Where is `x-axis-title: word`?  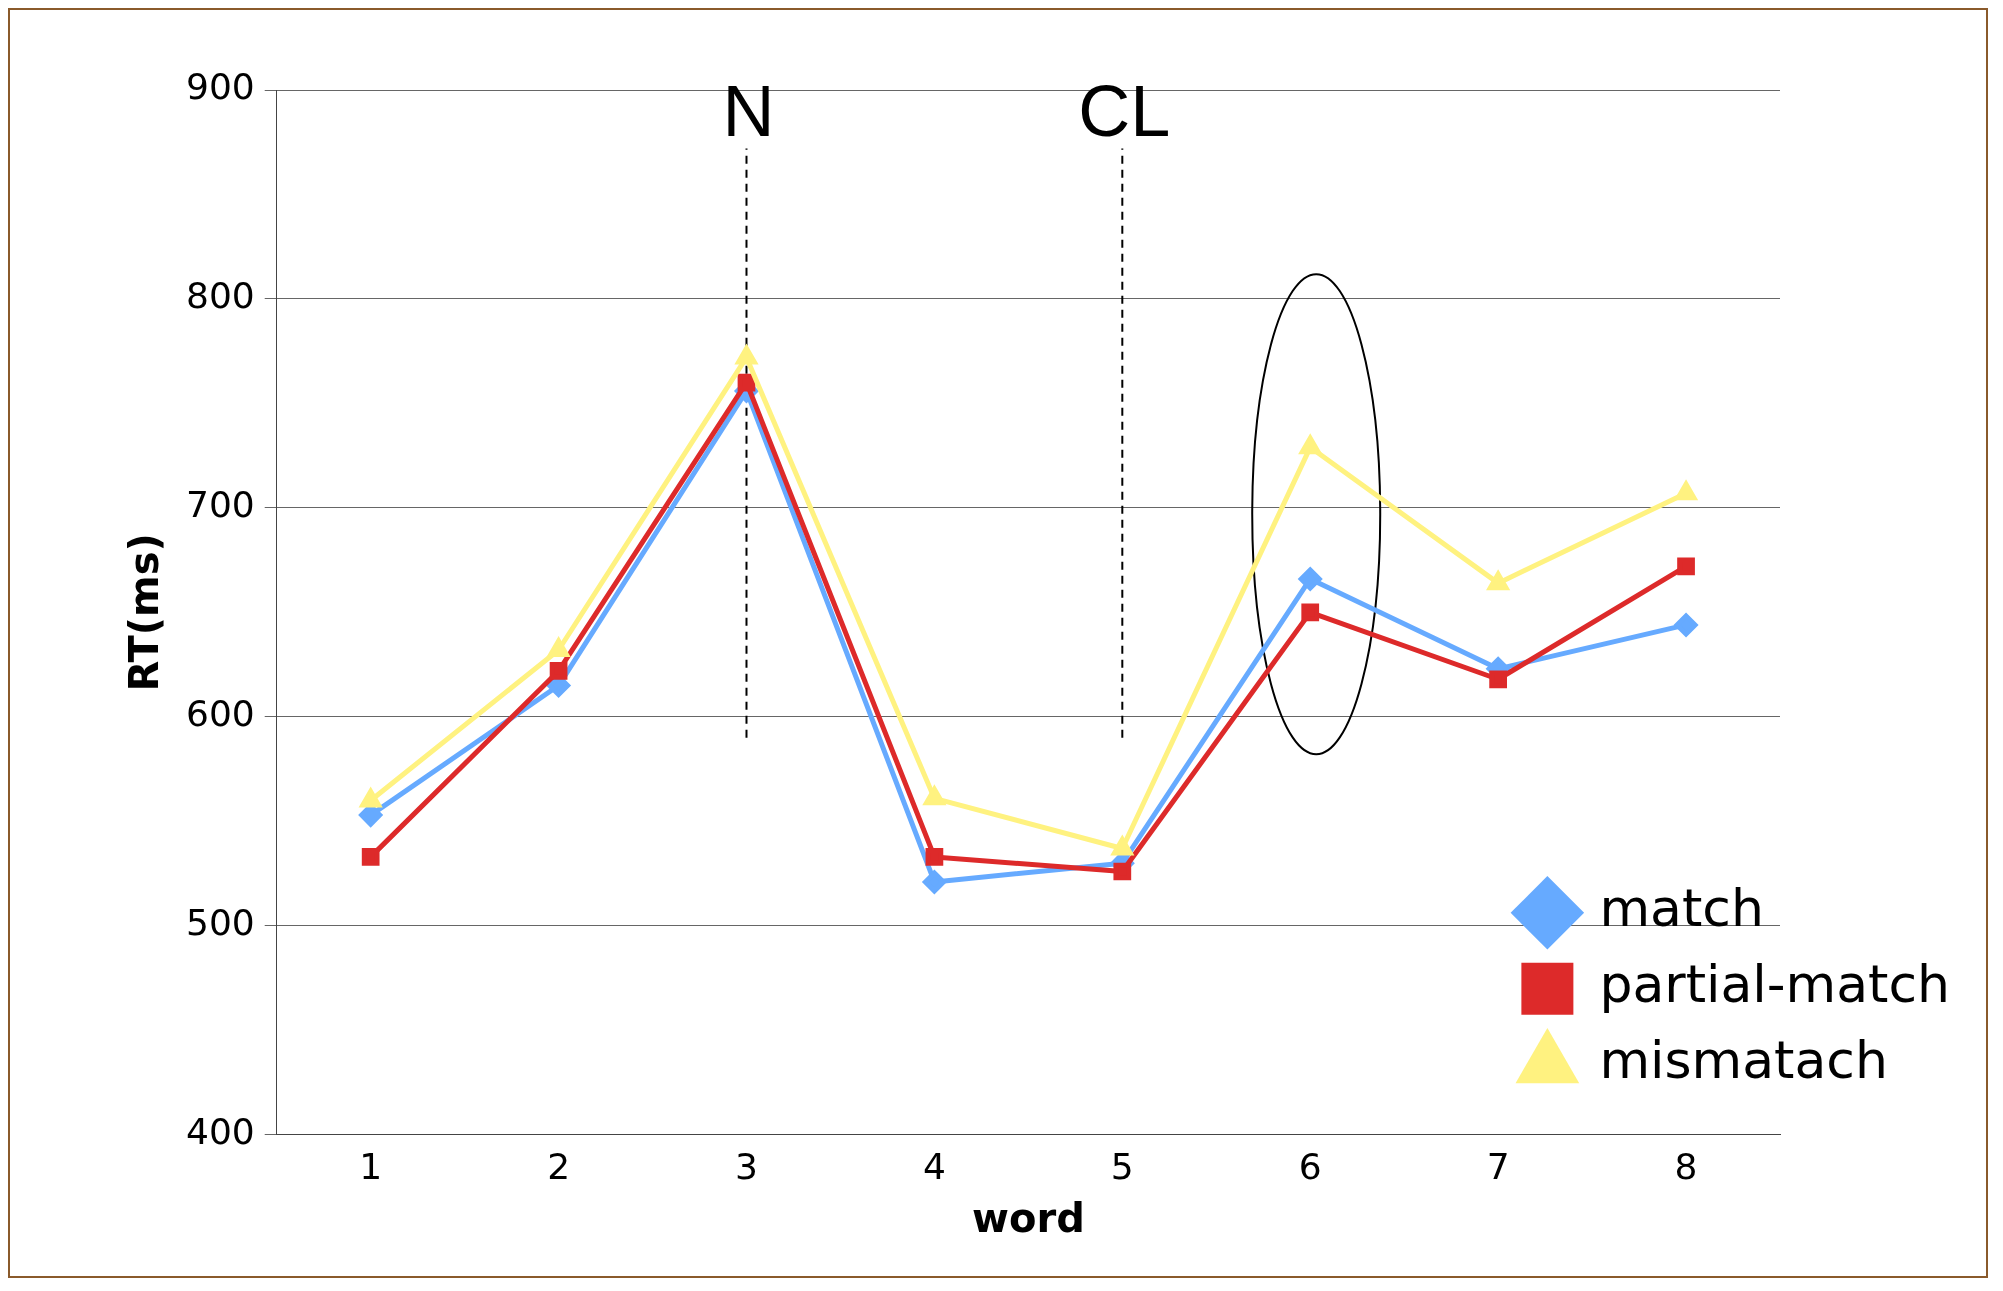
x-axis-title: word is located at coordinates (1028, 1218).